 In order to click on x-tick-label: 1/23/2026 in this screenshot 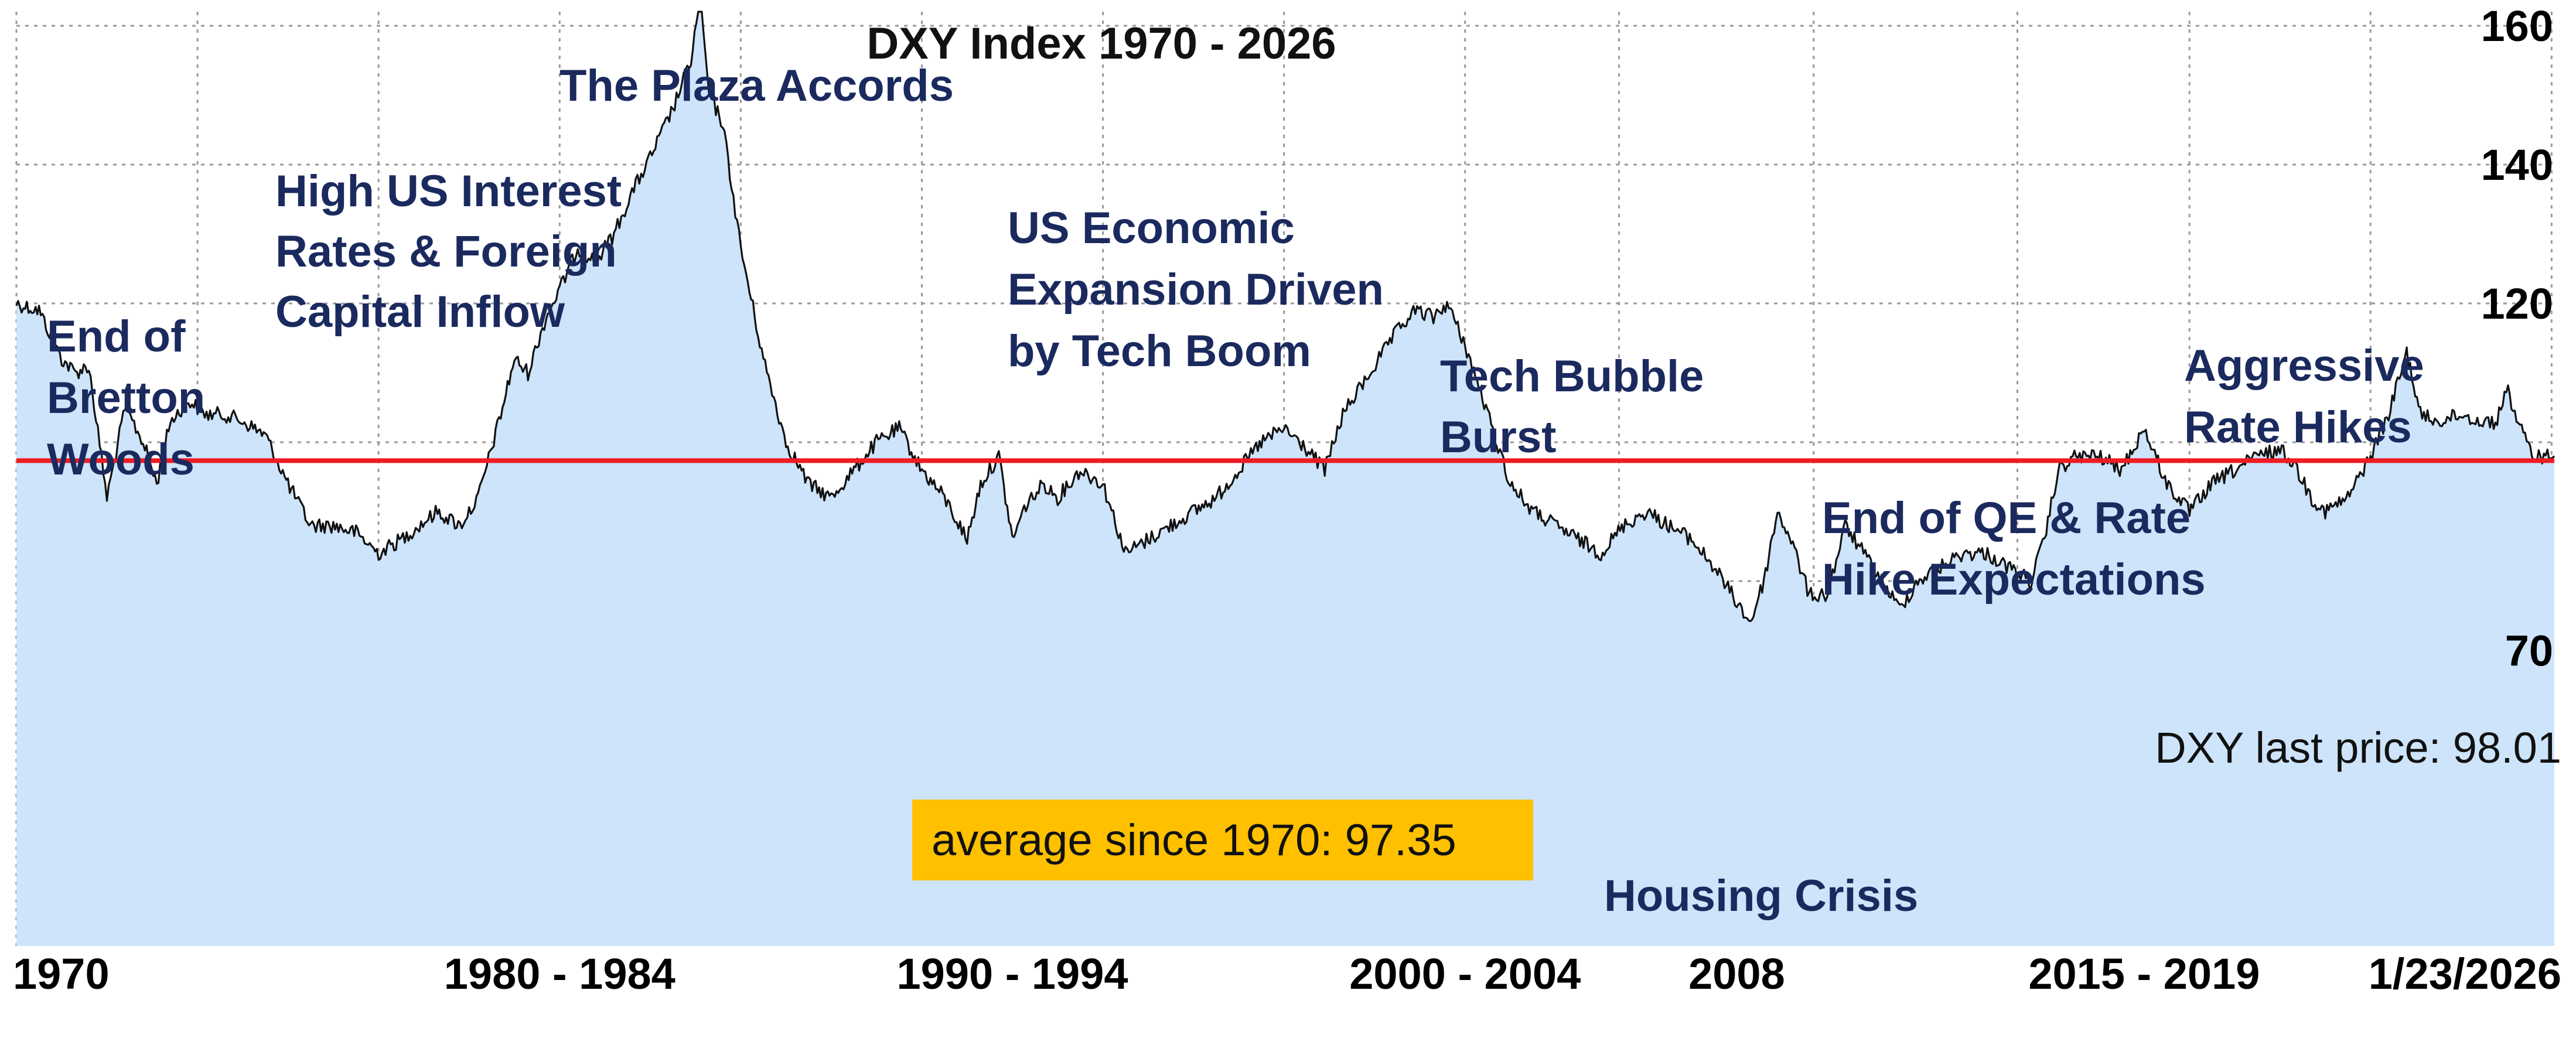, I will do `click(2465, 974)`.